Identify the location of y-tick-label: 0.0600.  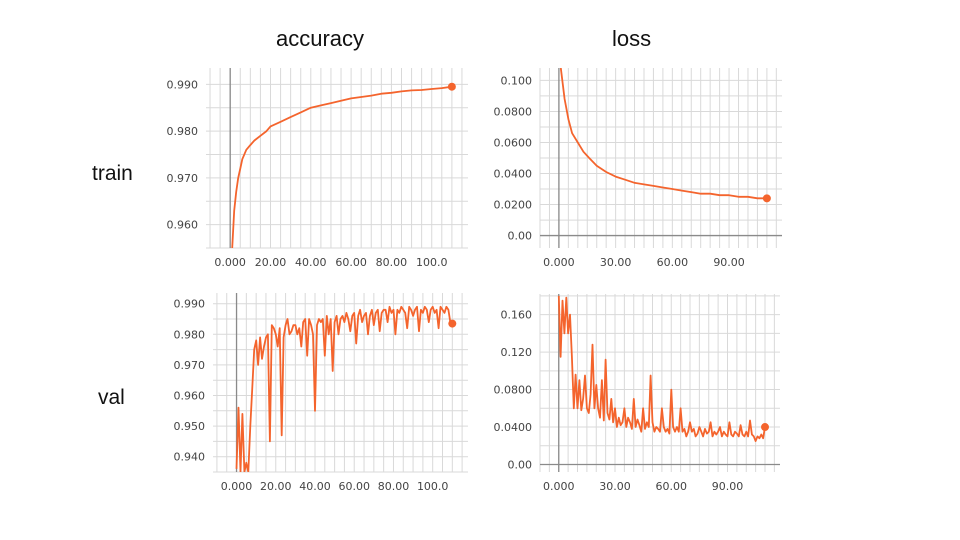
(513, 142).